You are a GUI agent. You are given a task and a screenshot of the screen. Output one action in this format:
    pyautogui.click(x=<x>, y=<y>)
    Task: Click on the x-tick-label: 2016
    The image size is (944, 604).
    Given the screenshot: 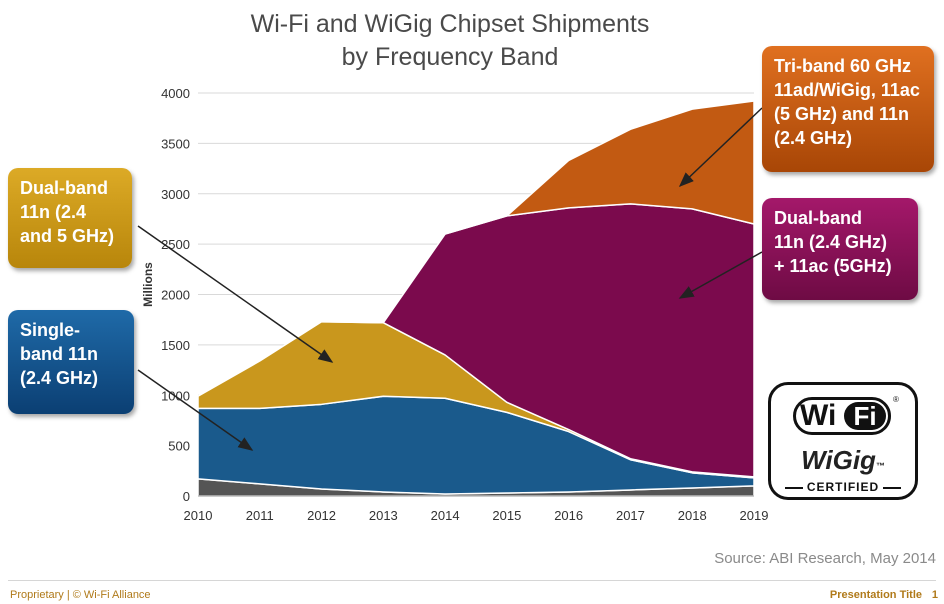 What is the action you would take?
    pyautogui.click(x=568, y=515)
    